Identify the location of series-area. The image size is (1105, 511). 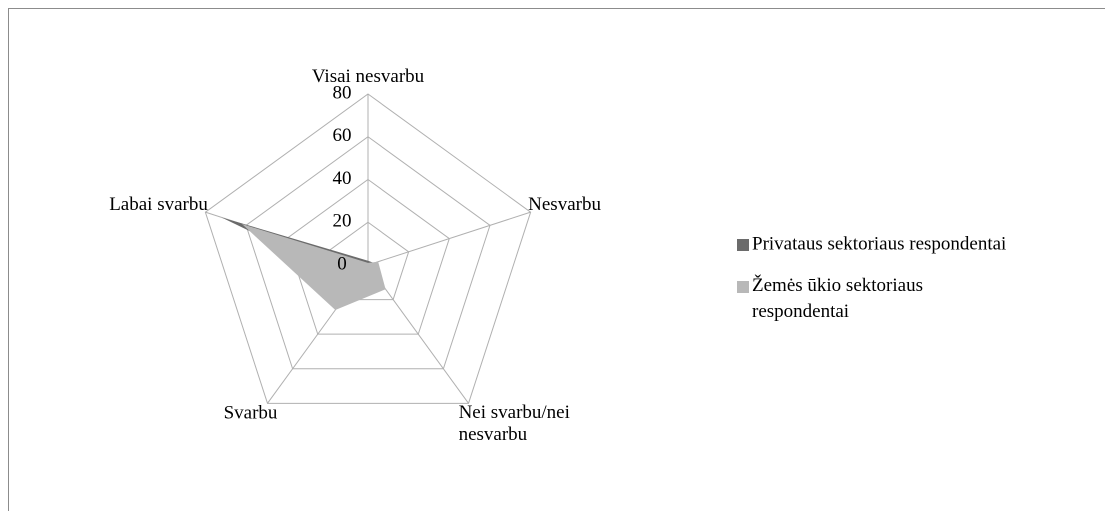
(313, 267).